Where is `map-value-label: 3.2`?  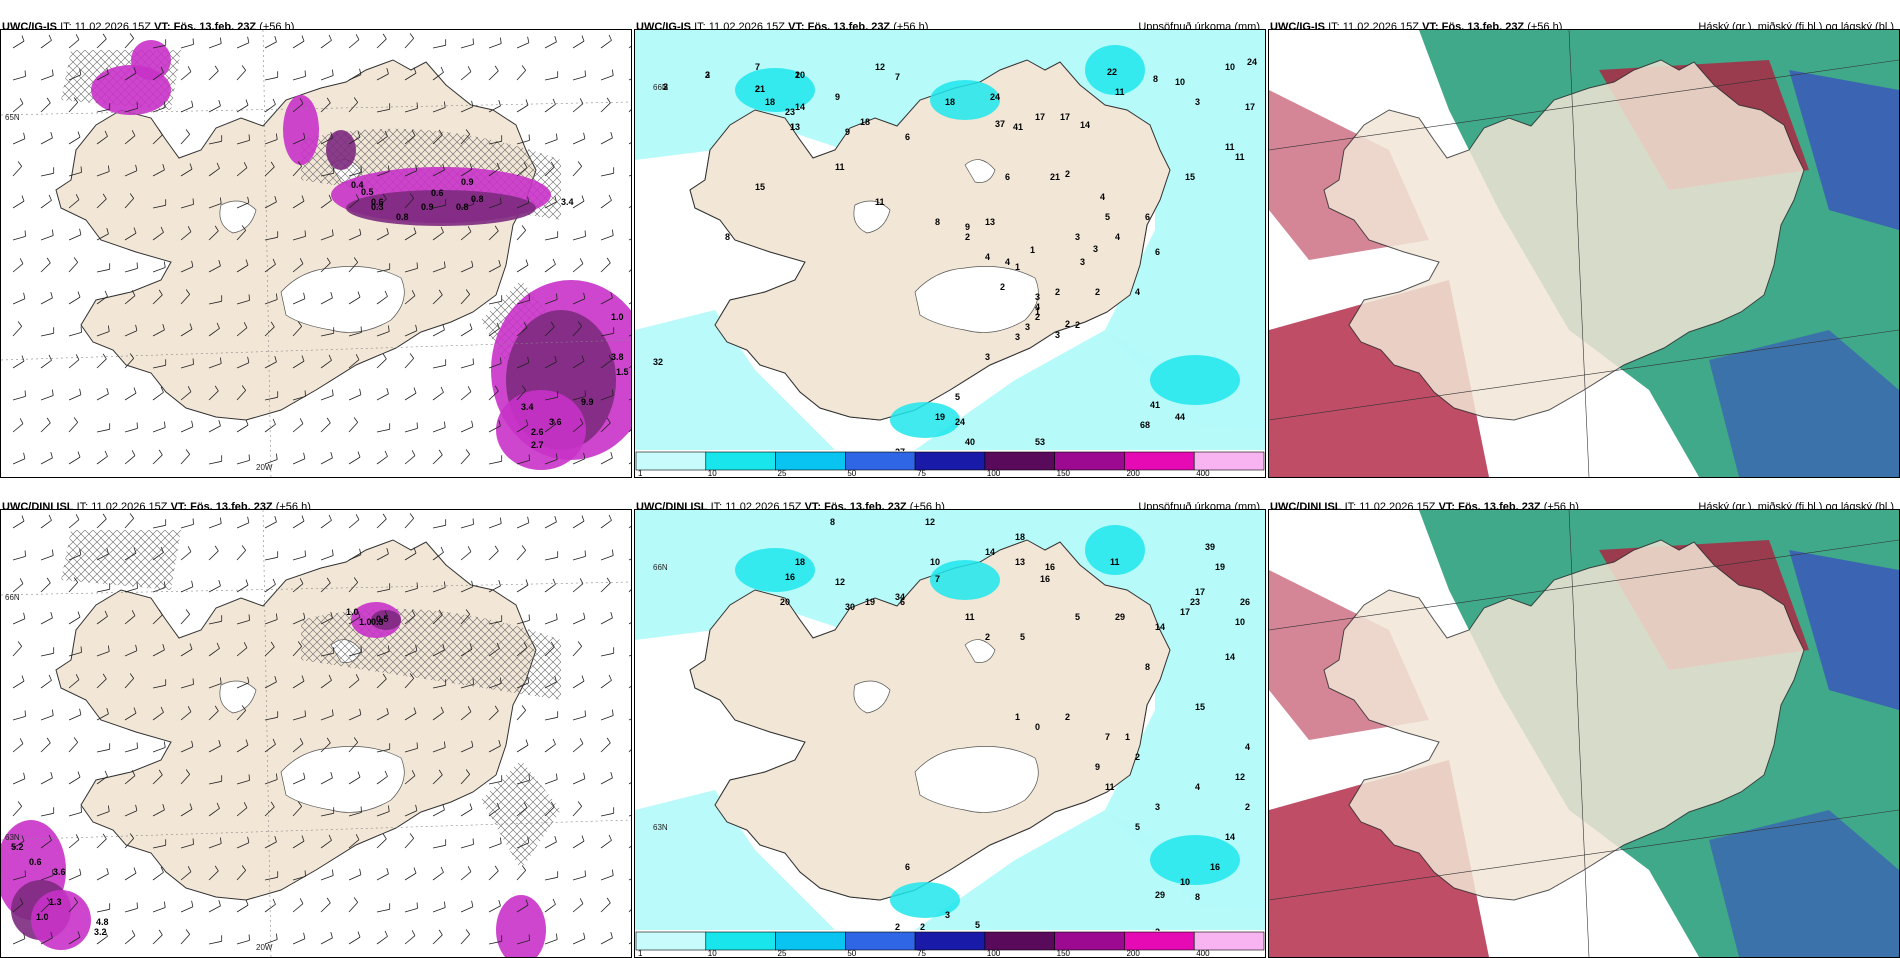 map-value-label: 3.2 is located at coordinates (100, 932).